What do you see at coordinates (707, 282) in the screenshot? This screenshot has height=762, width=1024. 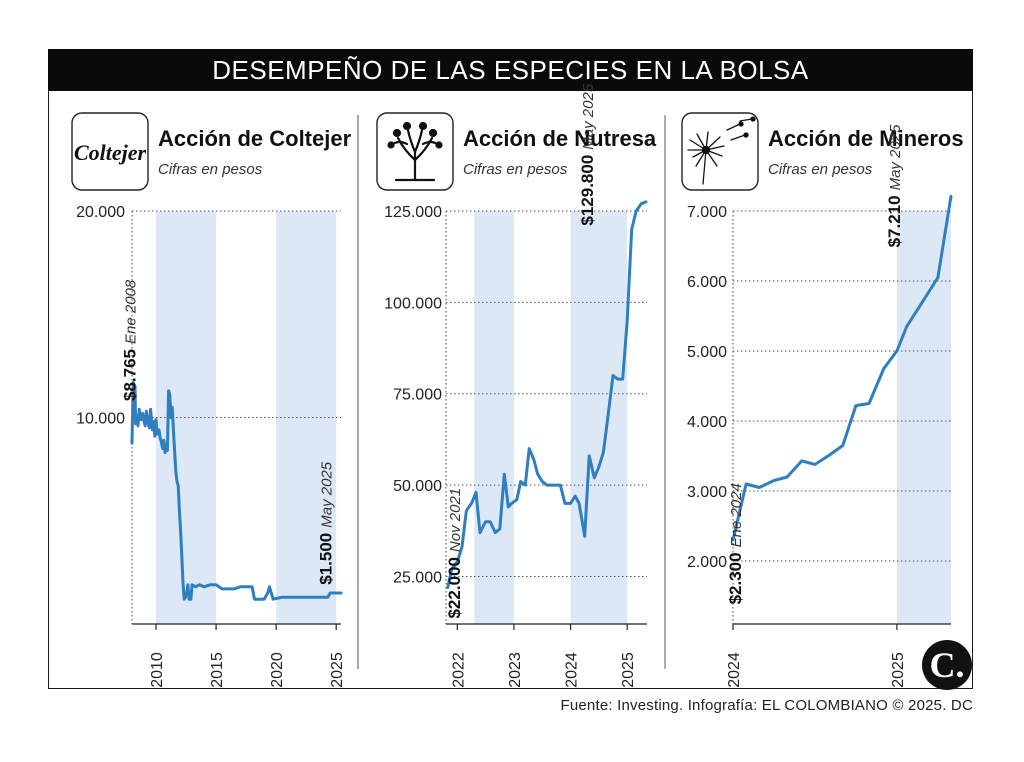 I see `y-tick-label: 6.000` at bounding box center [707, 282].